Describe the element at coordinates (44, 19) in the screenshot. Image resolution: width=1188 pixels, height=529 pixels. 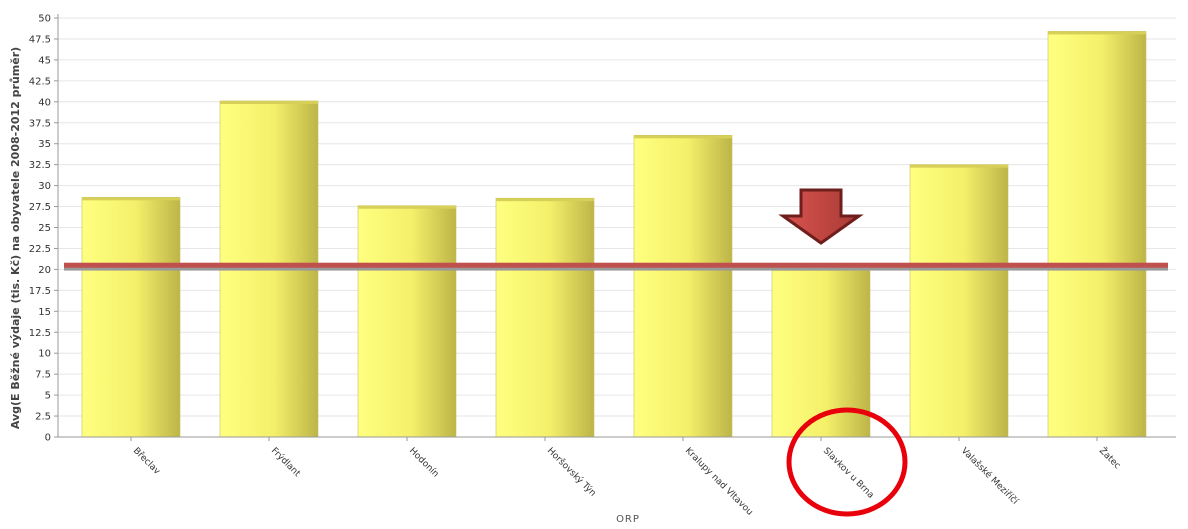
I see `y-tick-label: 50` at that location.